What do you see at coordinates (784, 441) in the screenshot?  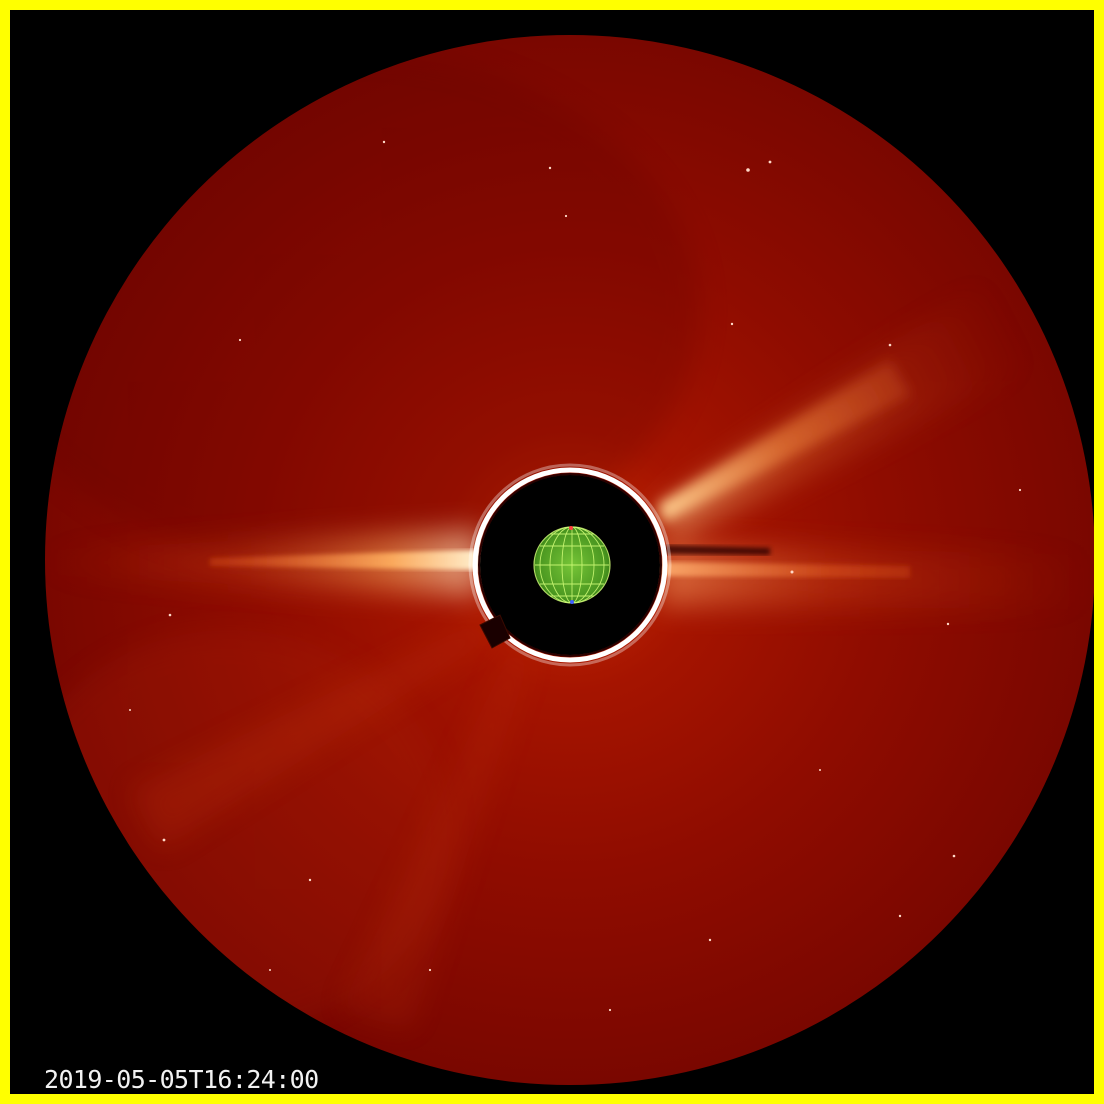 I see `ne-streamer` at bounding box center [784, 441].